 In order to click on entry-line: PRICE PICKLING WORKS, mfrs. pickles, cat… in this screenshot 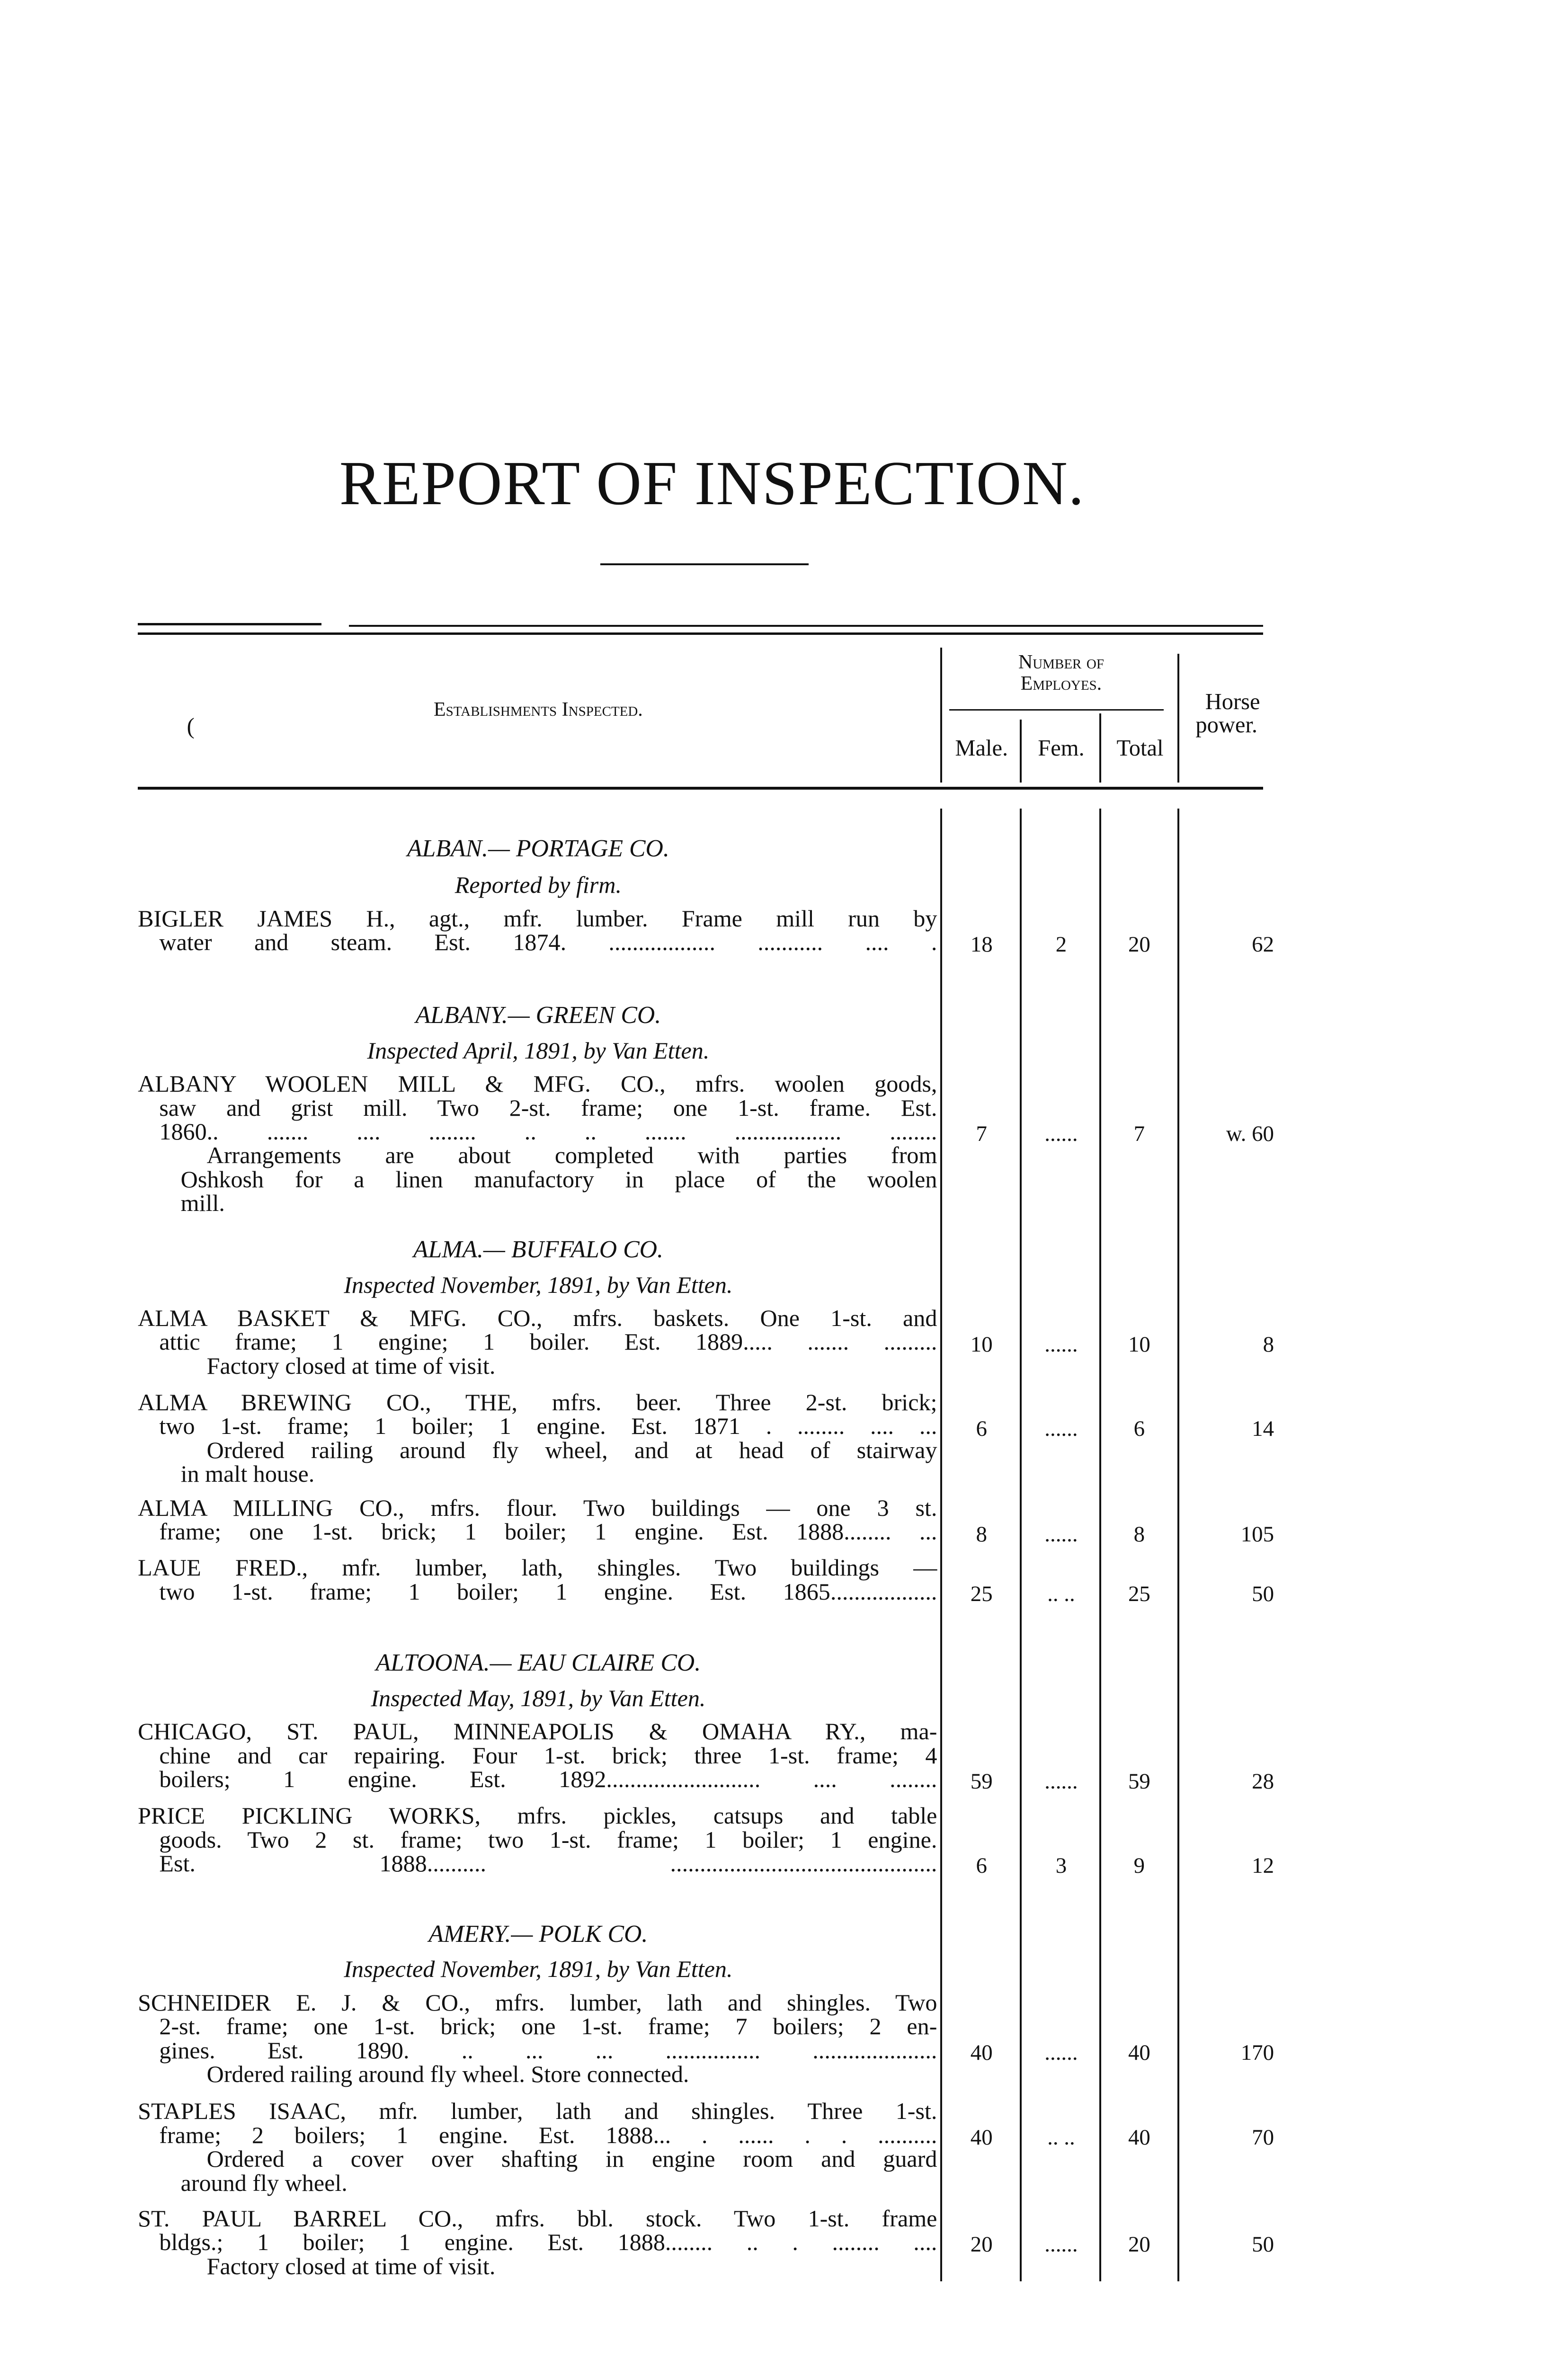, I will do `click(537, 1816)`.